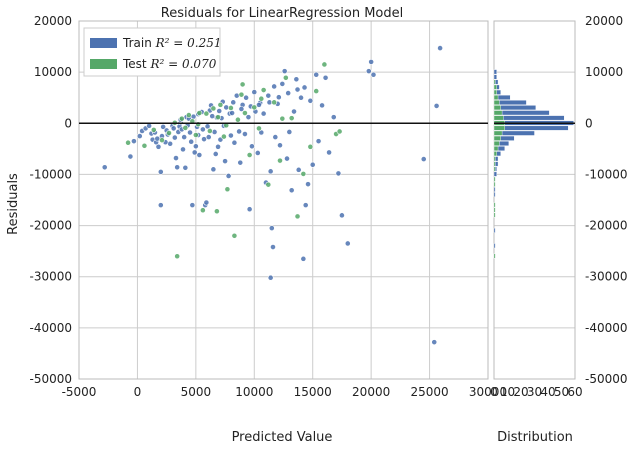 This screenshot has width=634, height=453. I want to click on histogram-y-tick-label: 10000, so click(604, 72).